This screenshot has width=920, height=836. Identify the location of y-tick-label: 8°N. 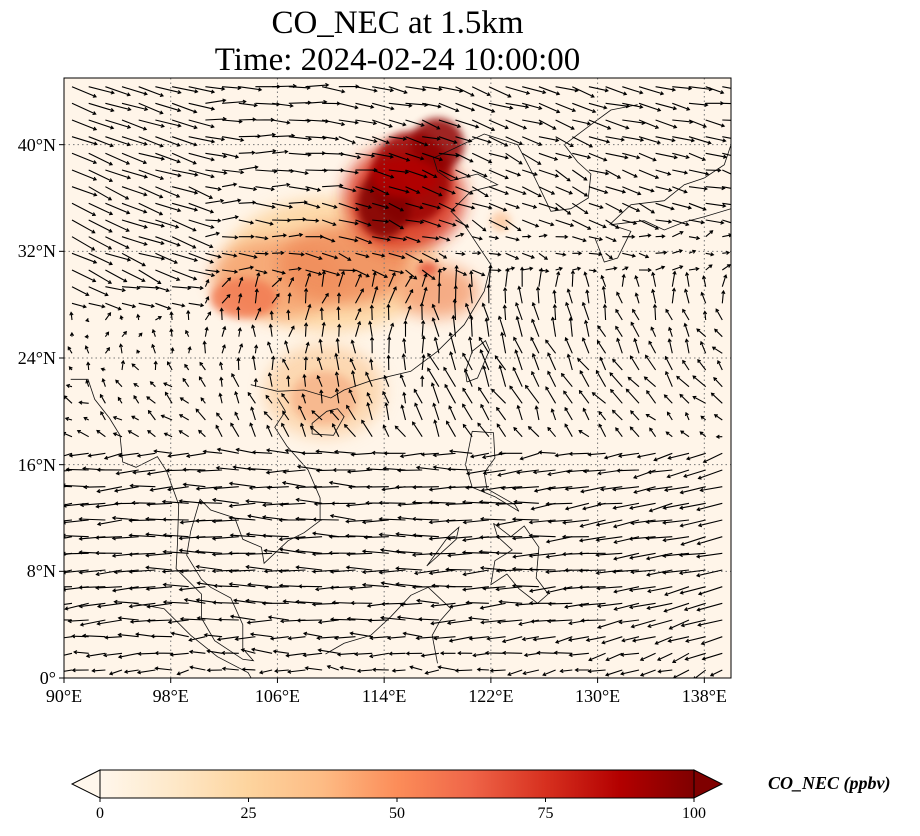
(41, 571).